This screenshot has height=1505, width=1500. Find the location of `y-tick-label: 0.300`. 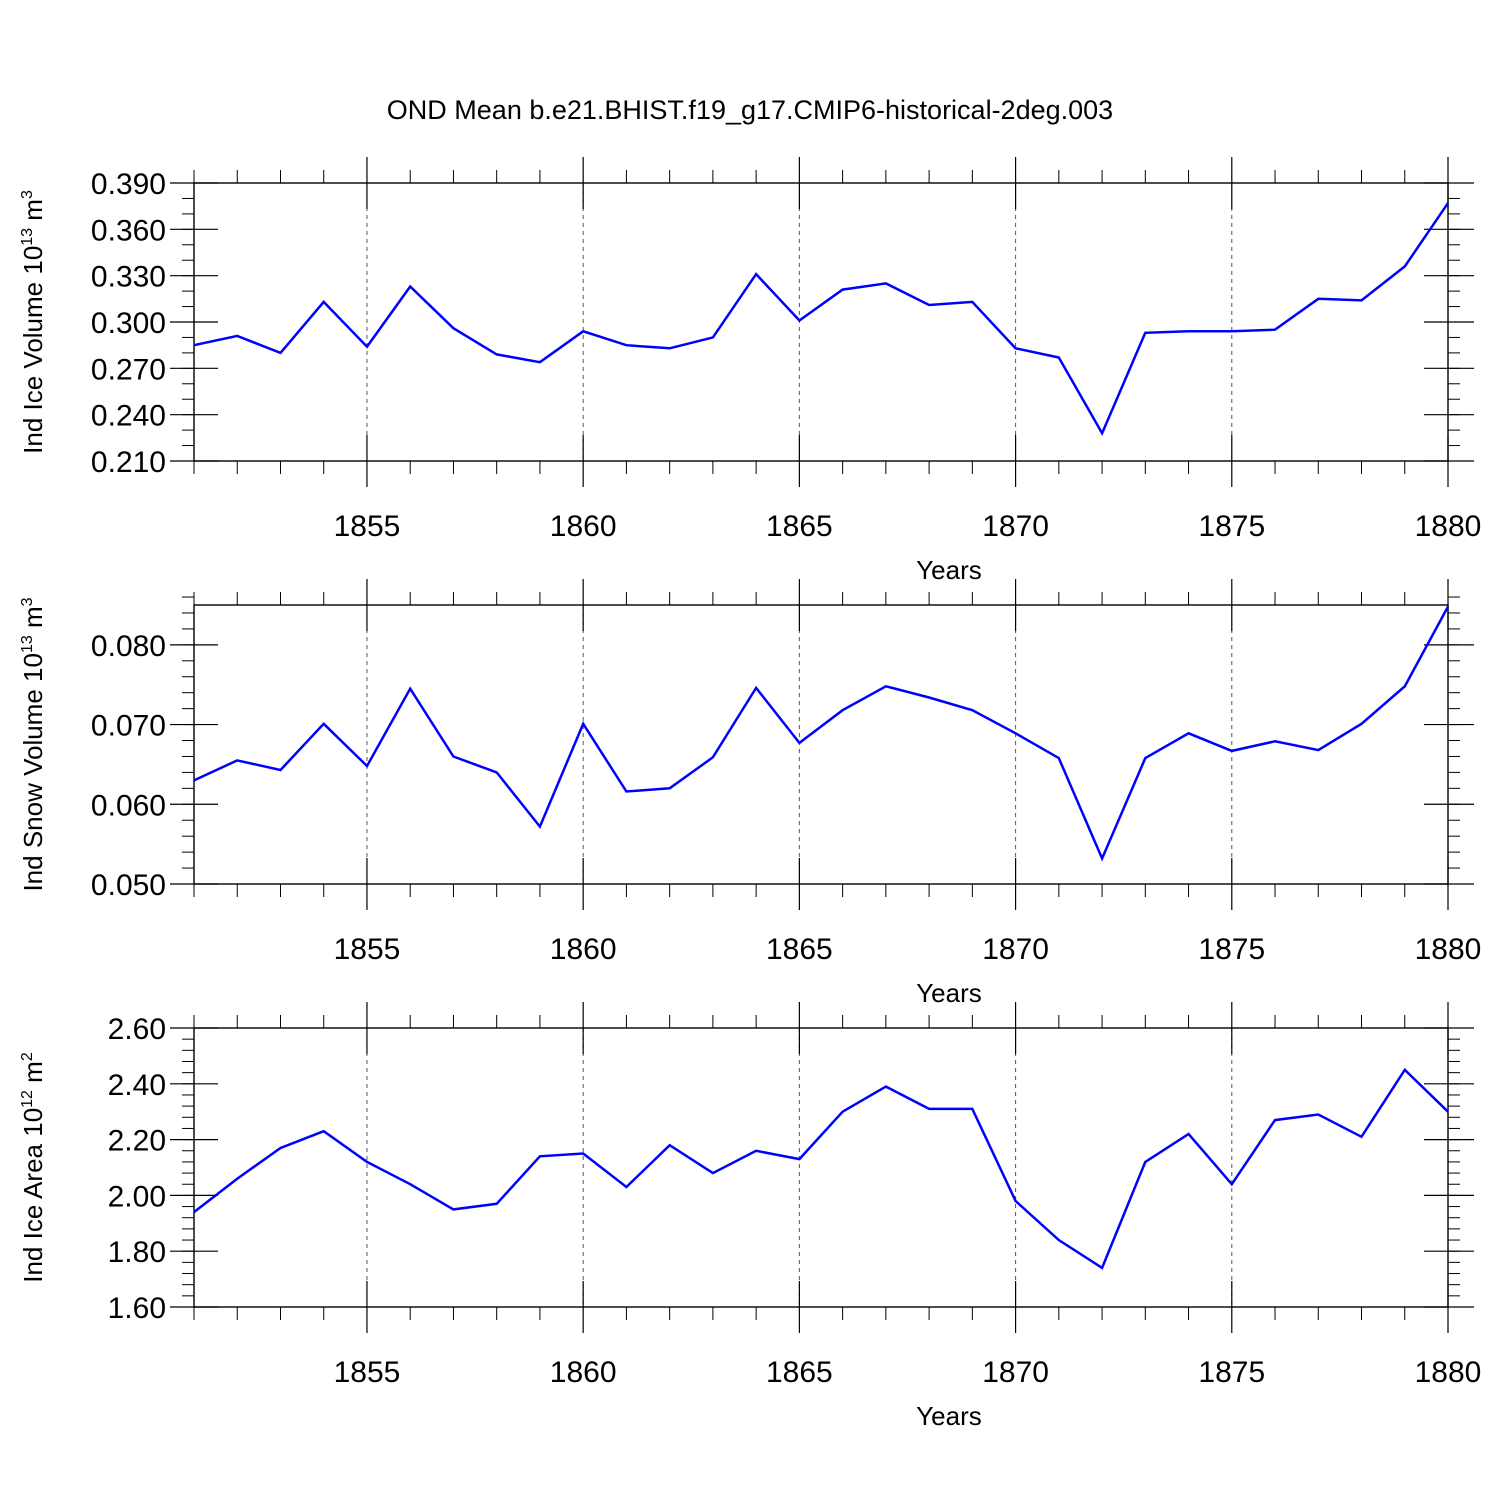

y-tick-label: 0.300 is located at coordinates (128, 323).